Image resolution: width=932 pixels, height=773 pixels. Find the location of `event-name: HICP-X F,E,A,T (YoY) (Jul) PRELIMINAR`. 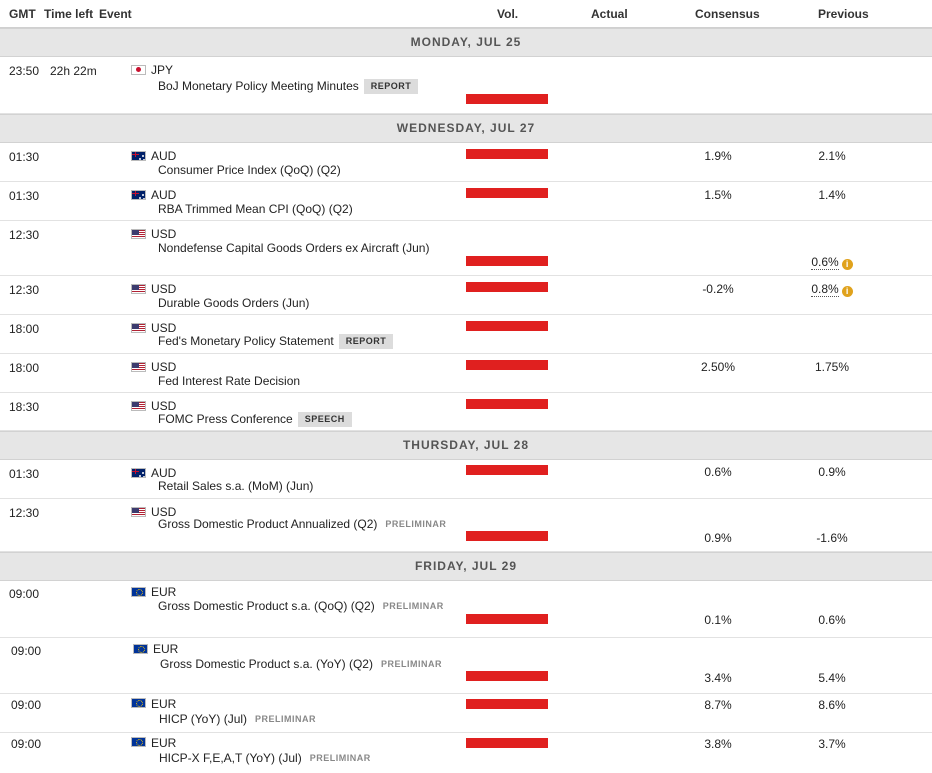

event-name: HICP-X F,E,A,T (YoY) (Jul) PRELIMINAR is located at coordinates (265, 758).